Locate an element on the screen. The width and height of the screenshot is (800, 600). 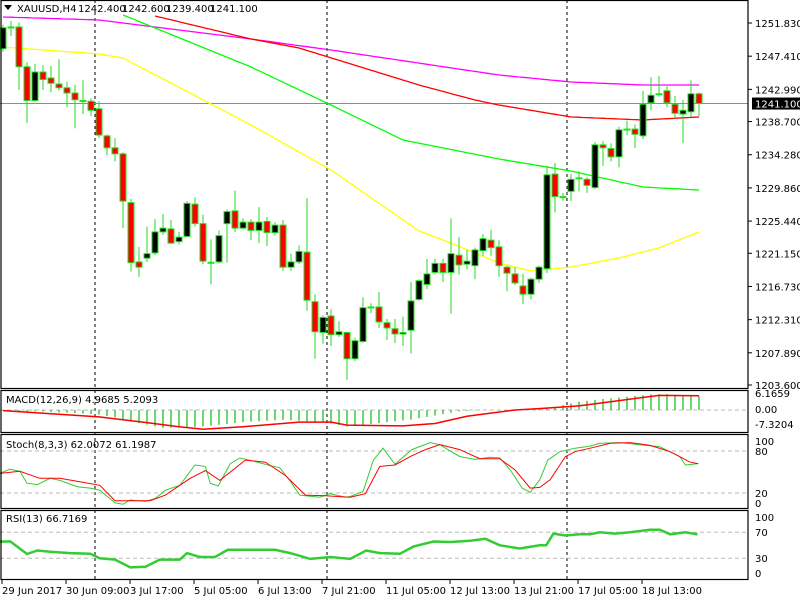
ma-magenta-line is located at coordinates (350, 51).